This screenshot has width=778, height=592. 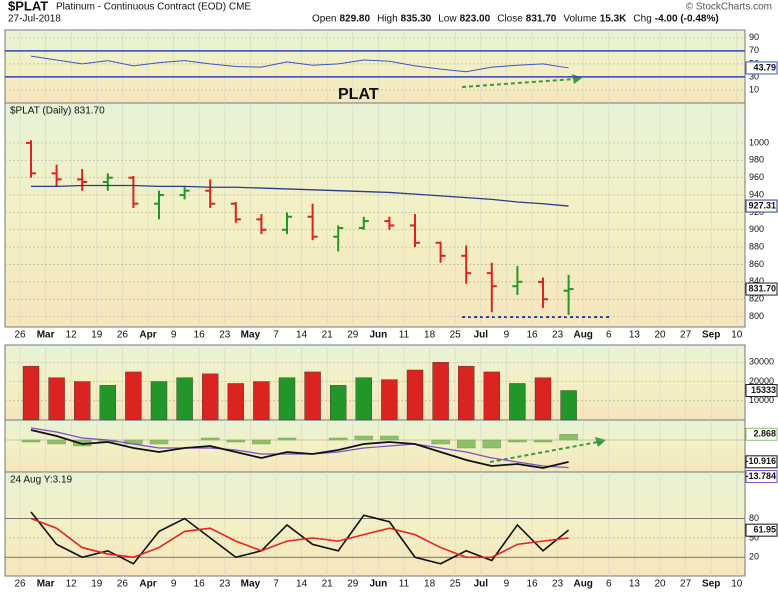 What do you see at coordinates (756, 246) in the screenshot?
I see `y-tick-label: 880` at bounding box center [756, 246].